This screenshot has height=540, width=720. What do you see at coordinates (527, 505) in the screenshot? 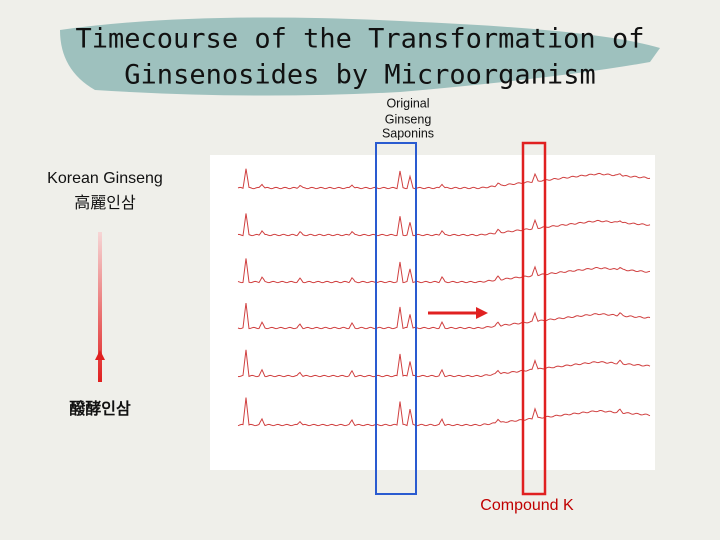
I see `compound-k-label: Compound K` at bounding box center [527, 505].